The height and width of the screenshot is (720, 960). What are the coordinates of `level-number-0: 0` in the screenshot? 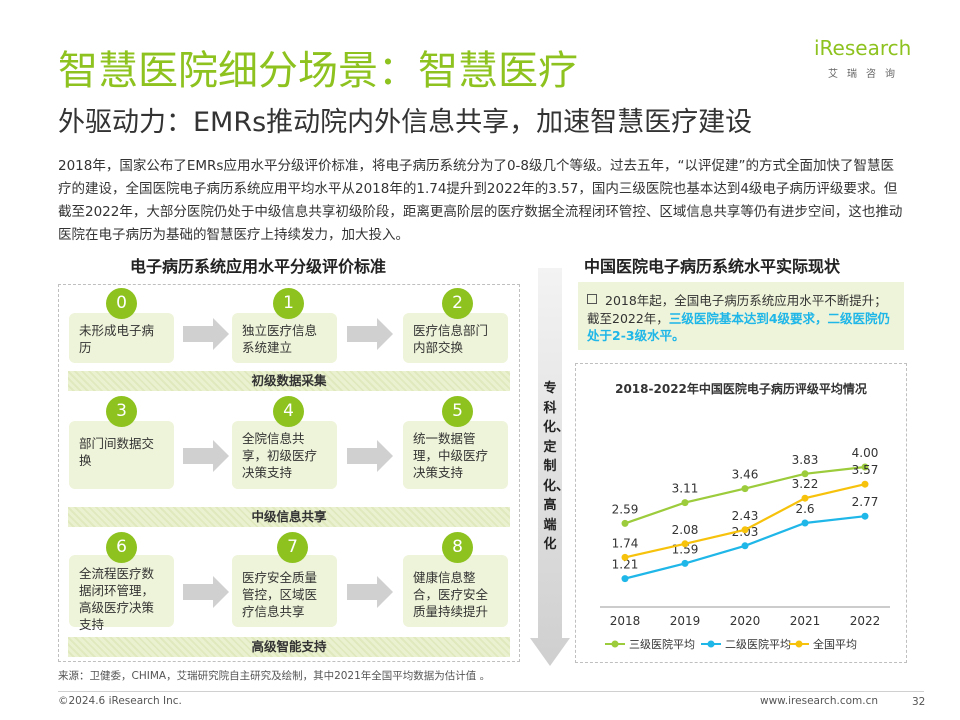 It's located at (121, 303).